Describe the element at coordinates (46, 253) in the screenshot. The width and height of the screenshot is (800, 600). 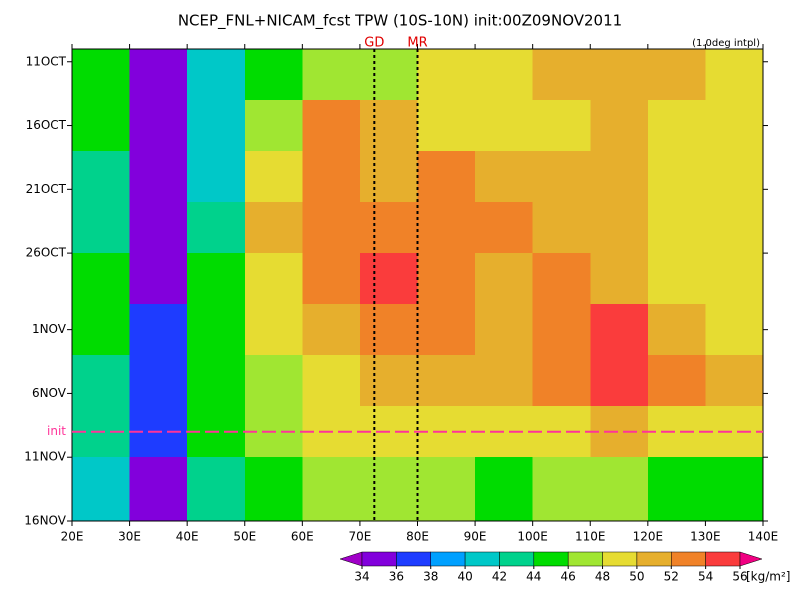
I see `y-tick-label: 26OCT` at that location.